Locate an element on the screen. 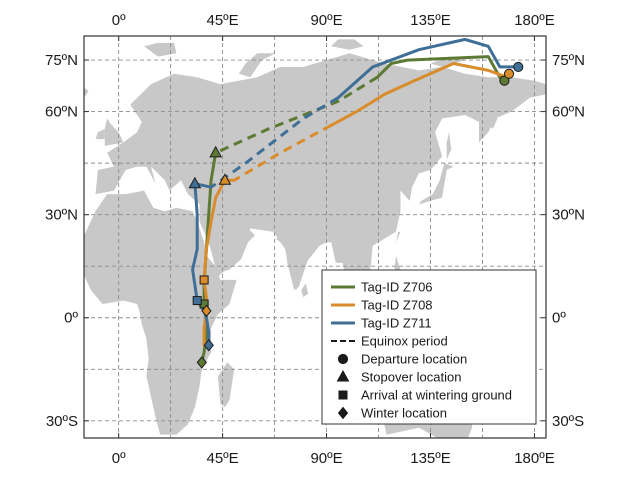 The image size is (630, 480). x-tick-label-bottom: 90ºE is located at coordinates (326, 458).